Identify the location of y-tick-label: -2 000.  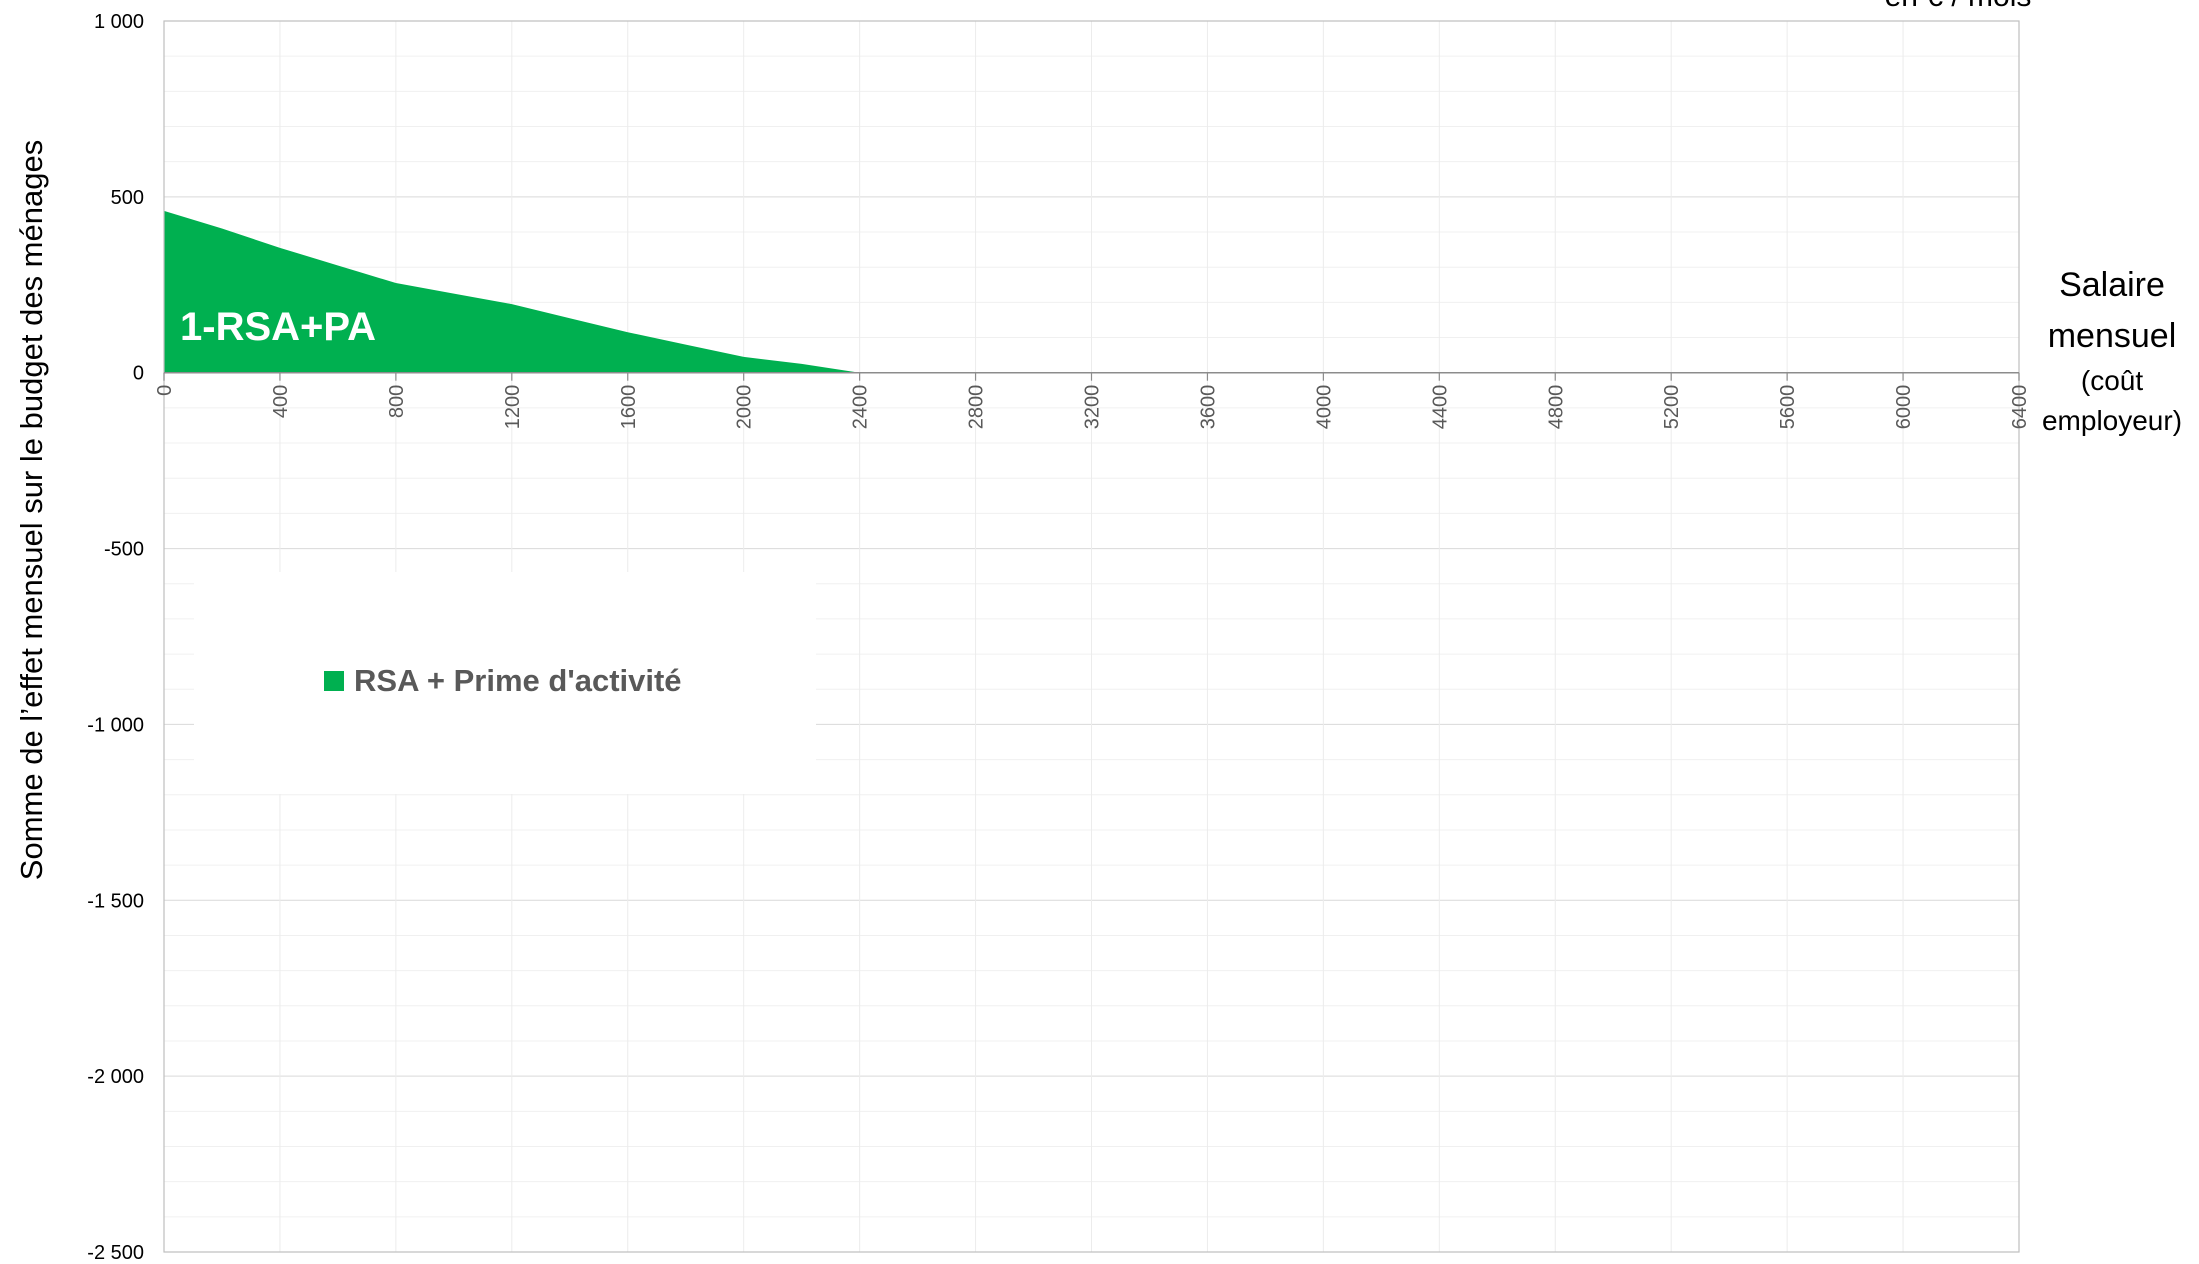
(115, 1077).